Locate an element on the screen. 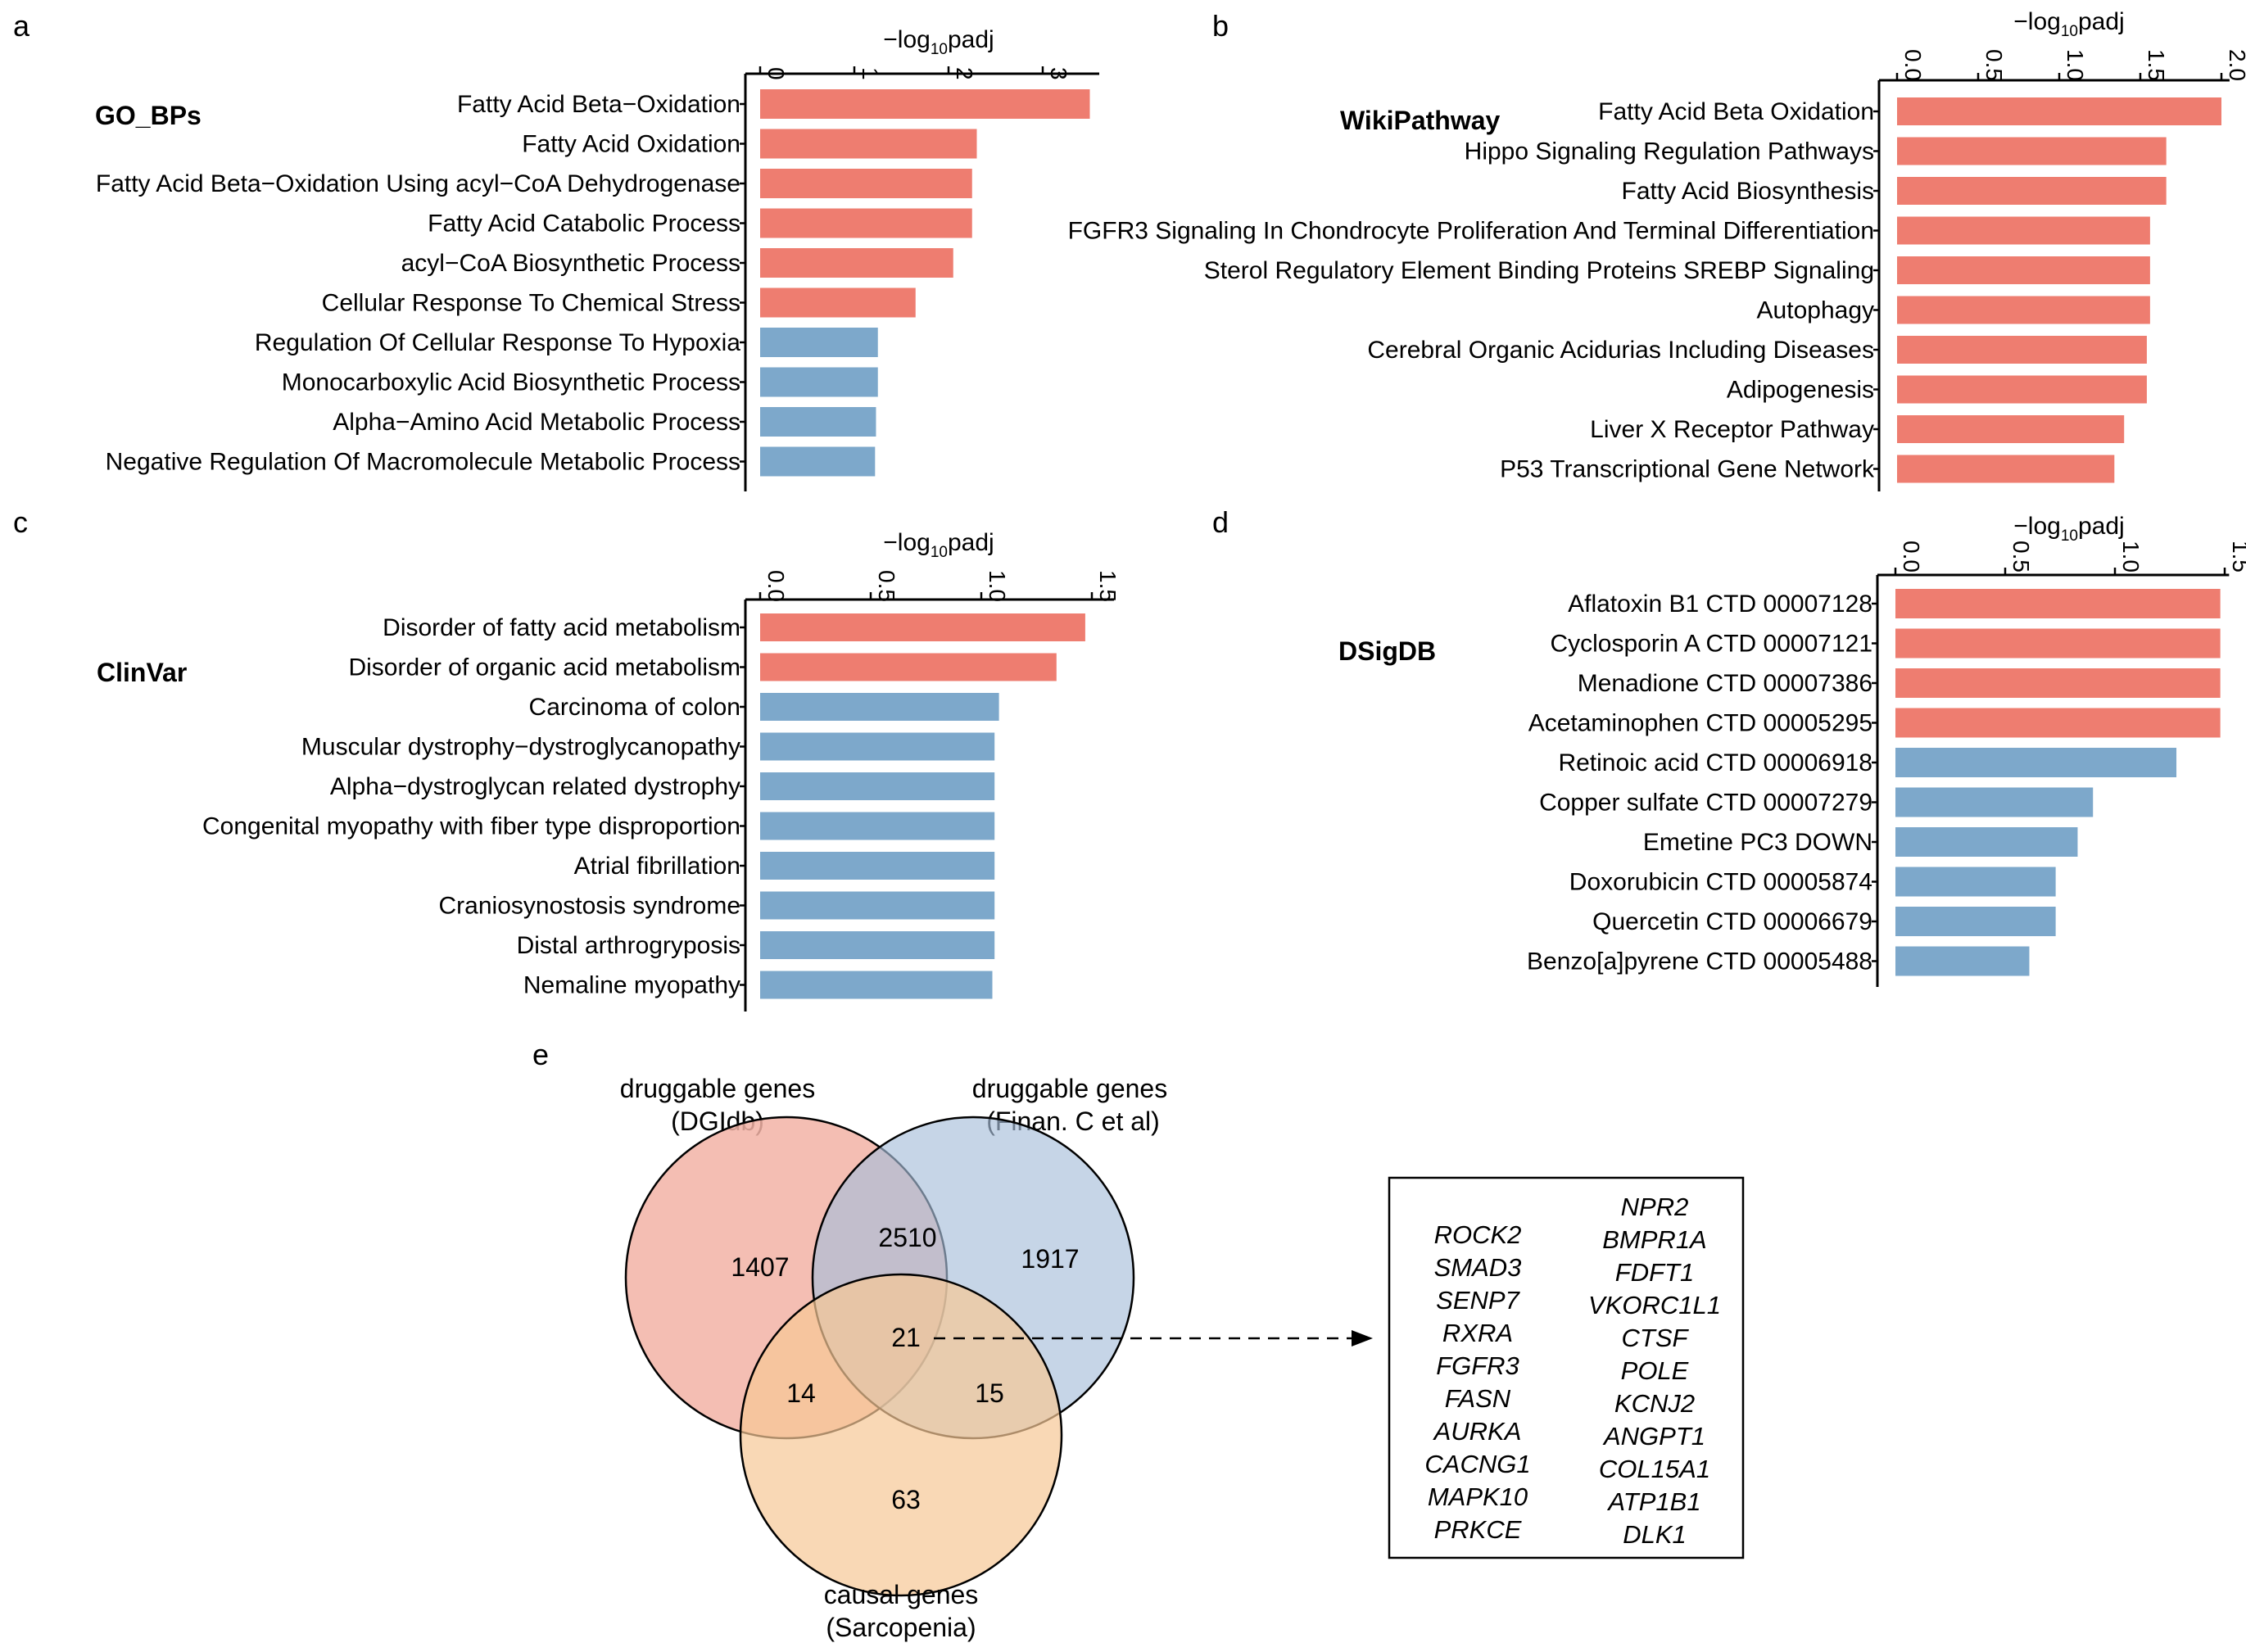  gene-name: PRKCE is located at coordinates (1478, 1529).